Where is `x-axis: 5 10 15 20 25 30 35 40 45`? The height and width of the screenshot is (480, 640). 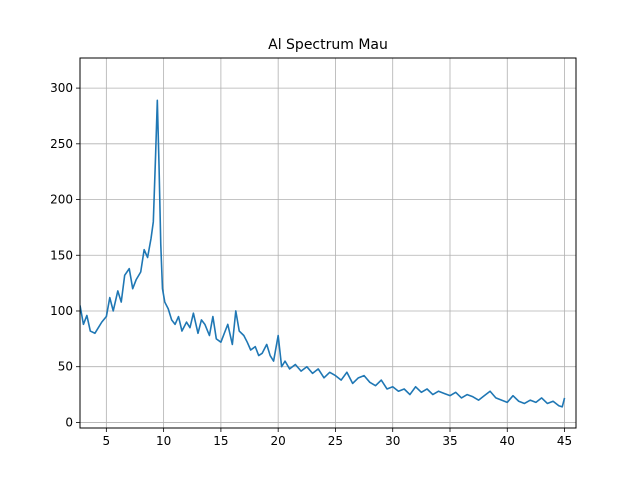
x-axis: 5 10 15 20 25 30 35 40 45 is located at coordinates (337, 438).